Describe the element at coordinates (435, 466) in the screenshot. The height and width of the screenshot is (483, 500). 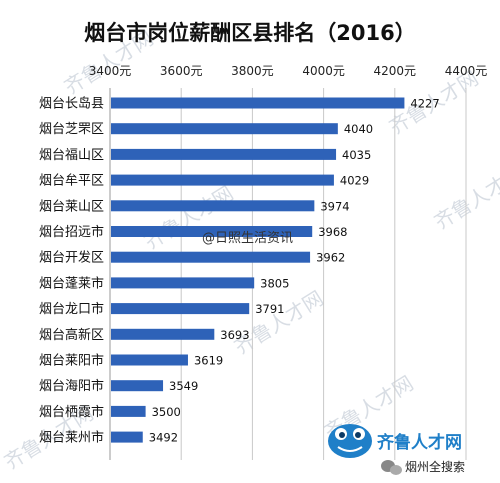
I see `wechat-credit-text: 烟州全搜索` at that location.